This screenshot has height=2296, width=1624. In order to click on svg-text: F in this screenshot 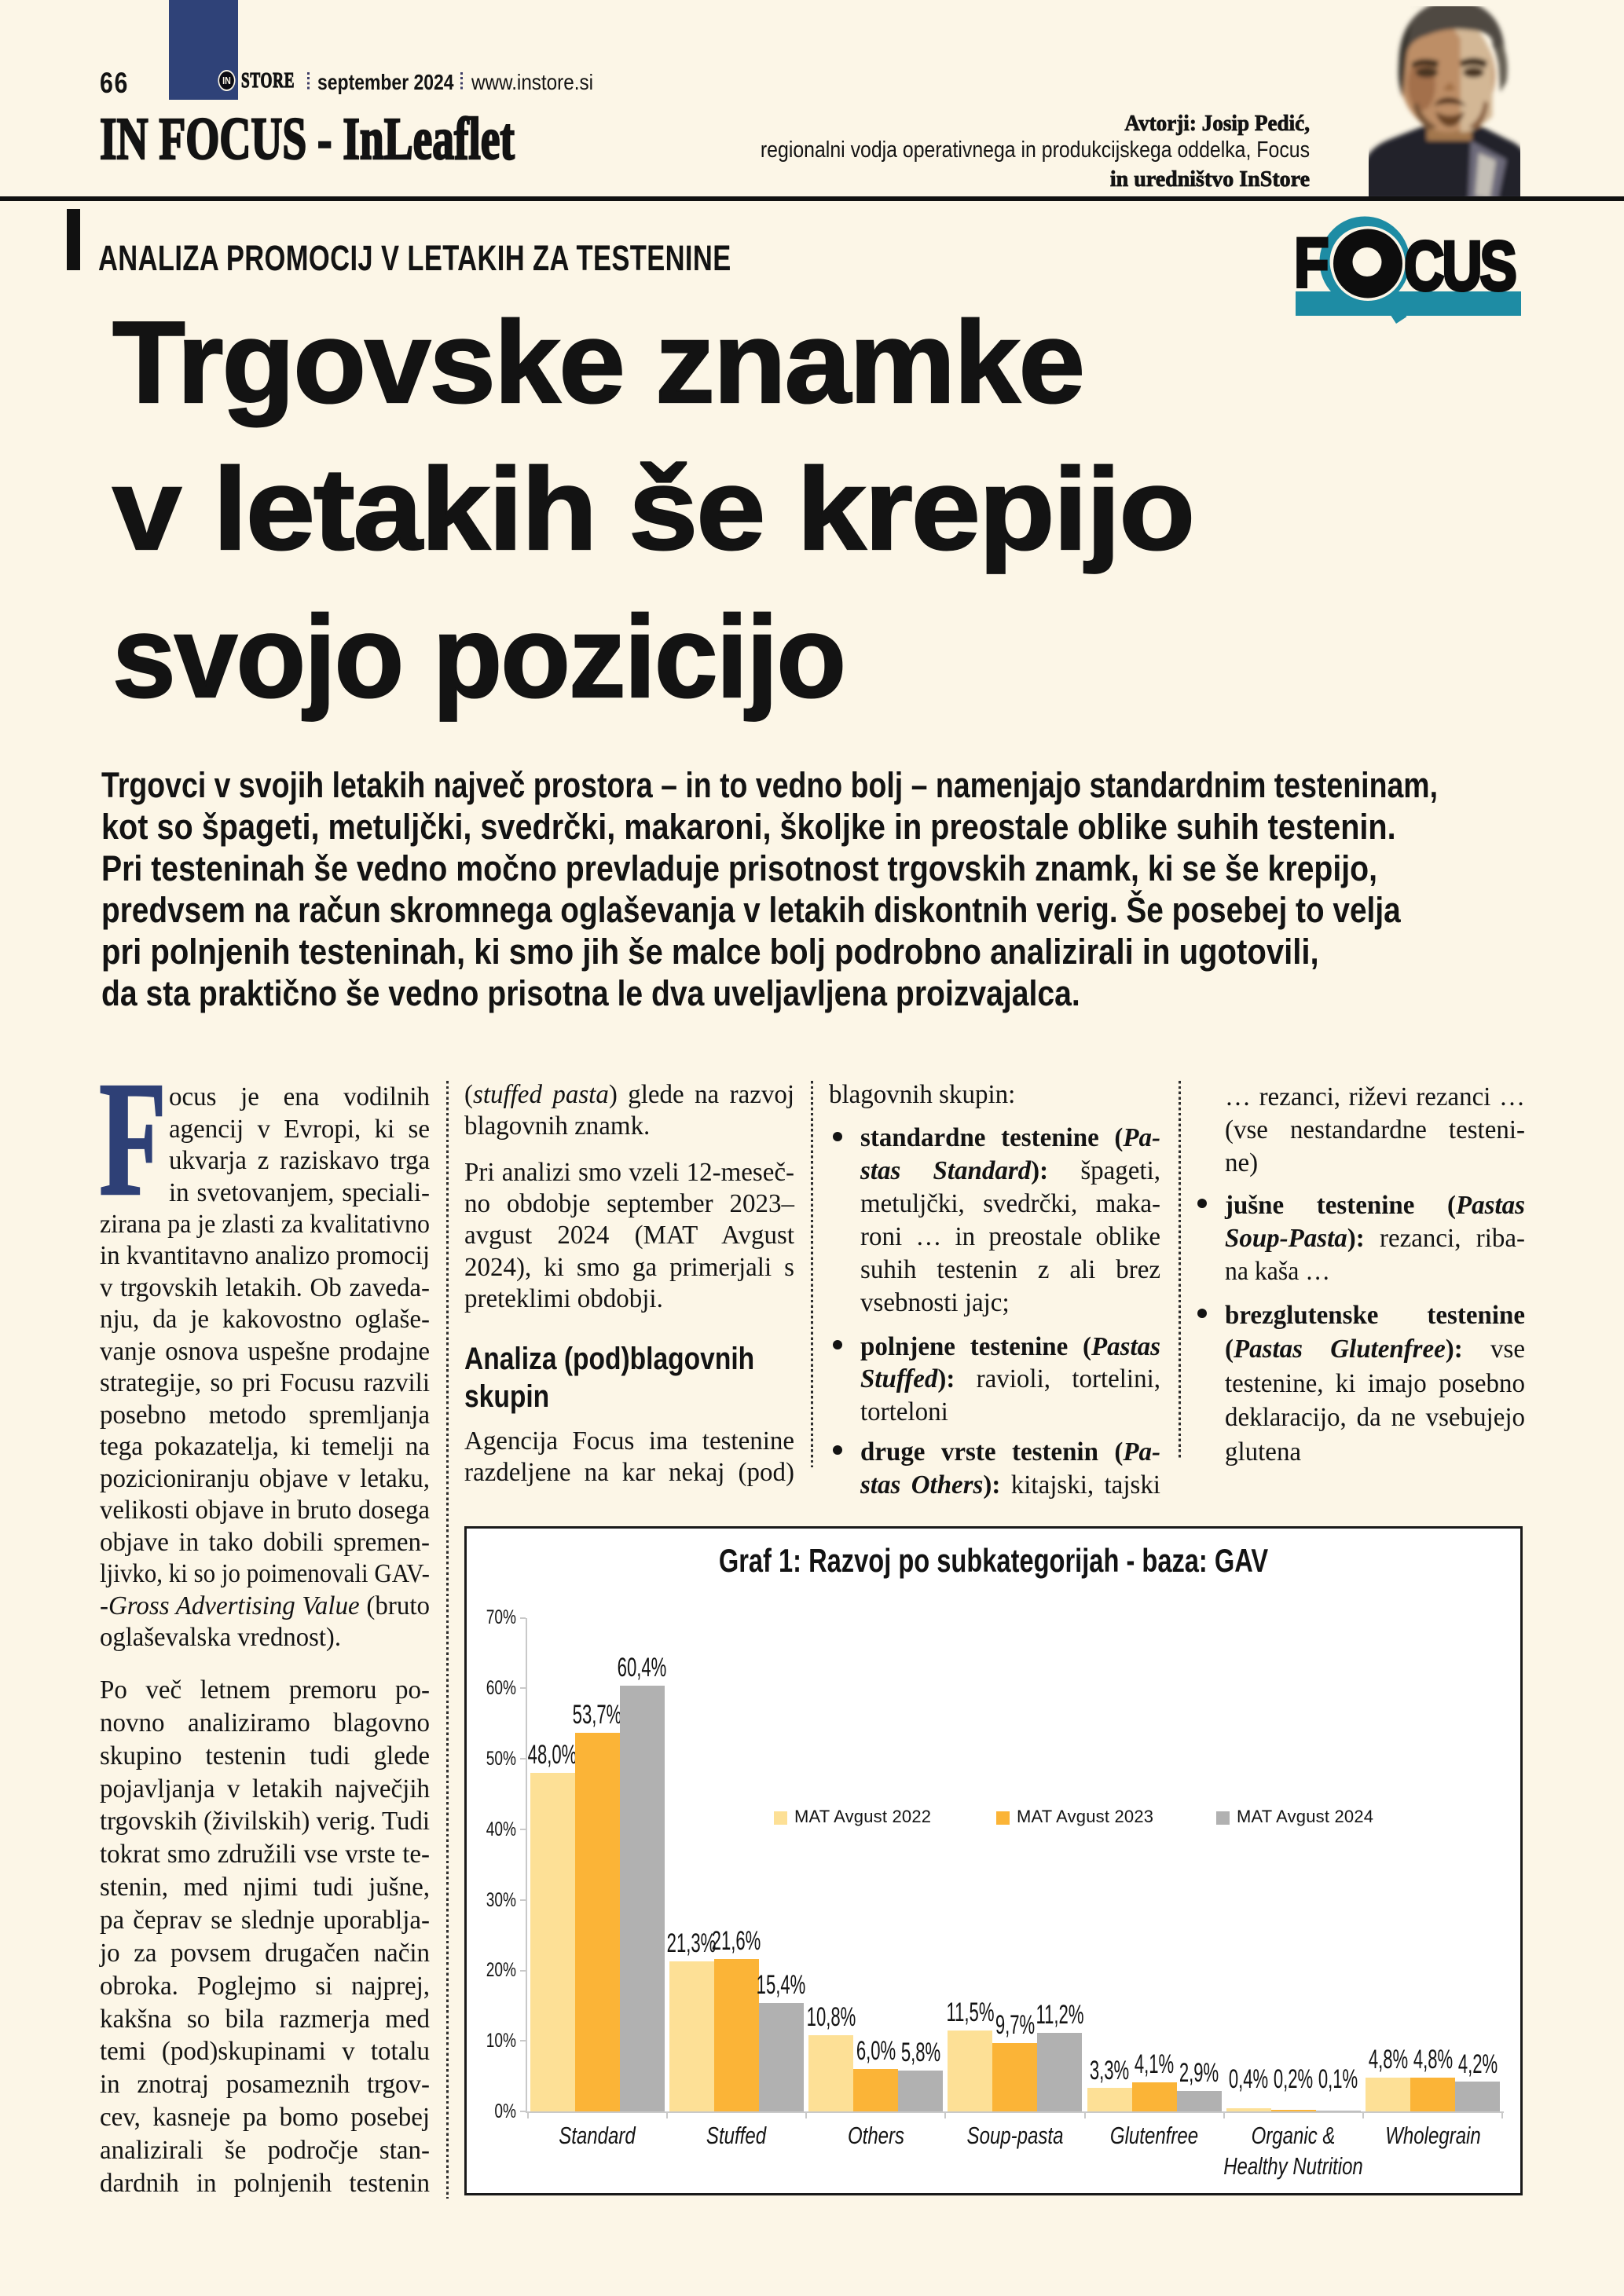, I will do `click(1311, 263)`.